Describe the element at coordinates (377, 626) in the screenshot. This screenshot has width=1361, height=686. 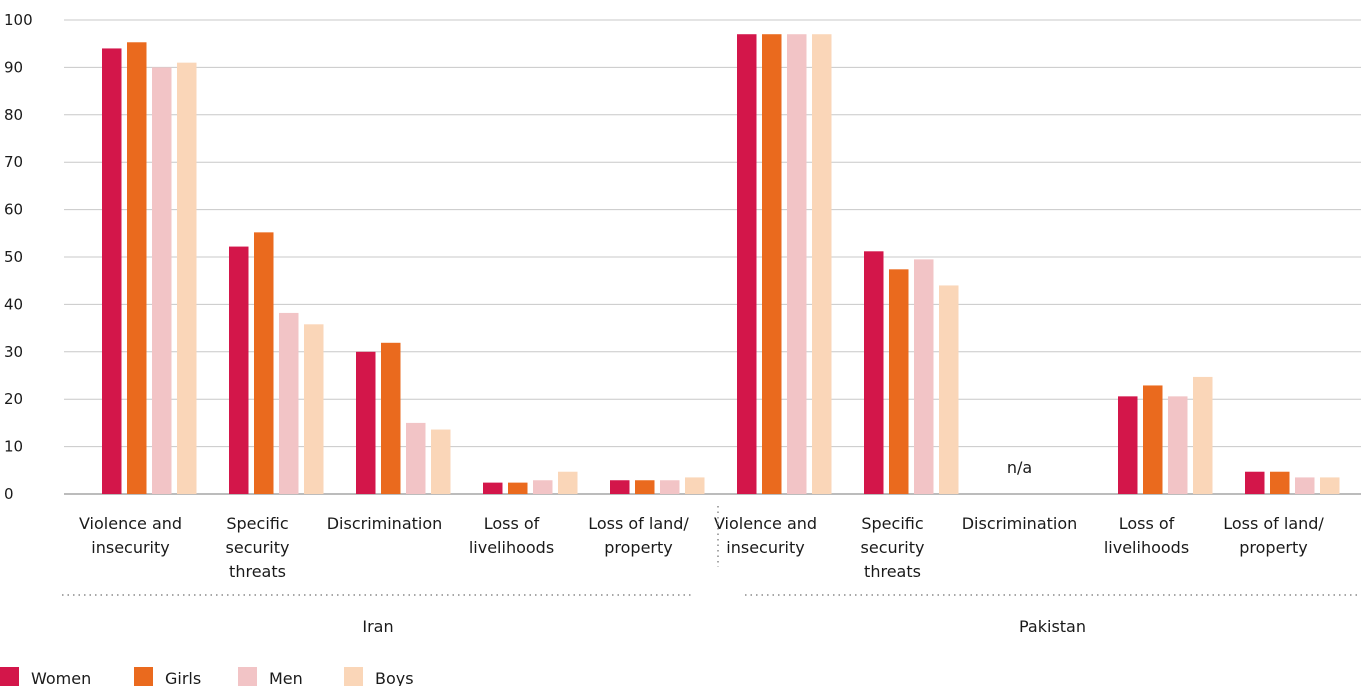
I see `group-label-iran: Iran` at that location.